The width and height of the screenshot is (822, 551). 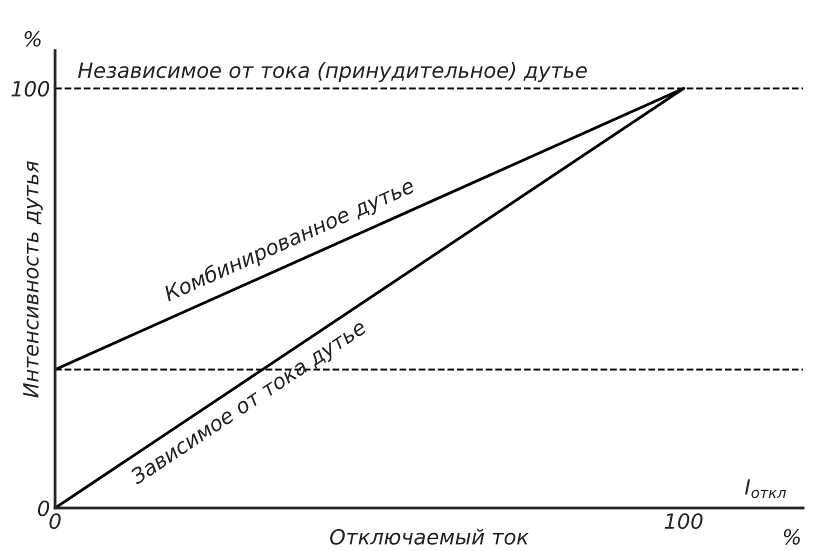 What do you see at coordinates (33, 279) in the screenshot?
I see `y-axis-title: Интенсивность дутья` at bounding box center [33, 279].